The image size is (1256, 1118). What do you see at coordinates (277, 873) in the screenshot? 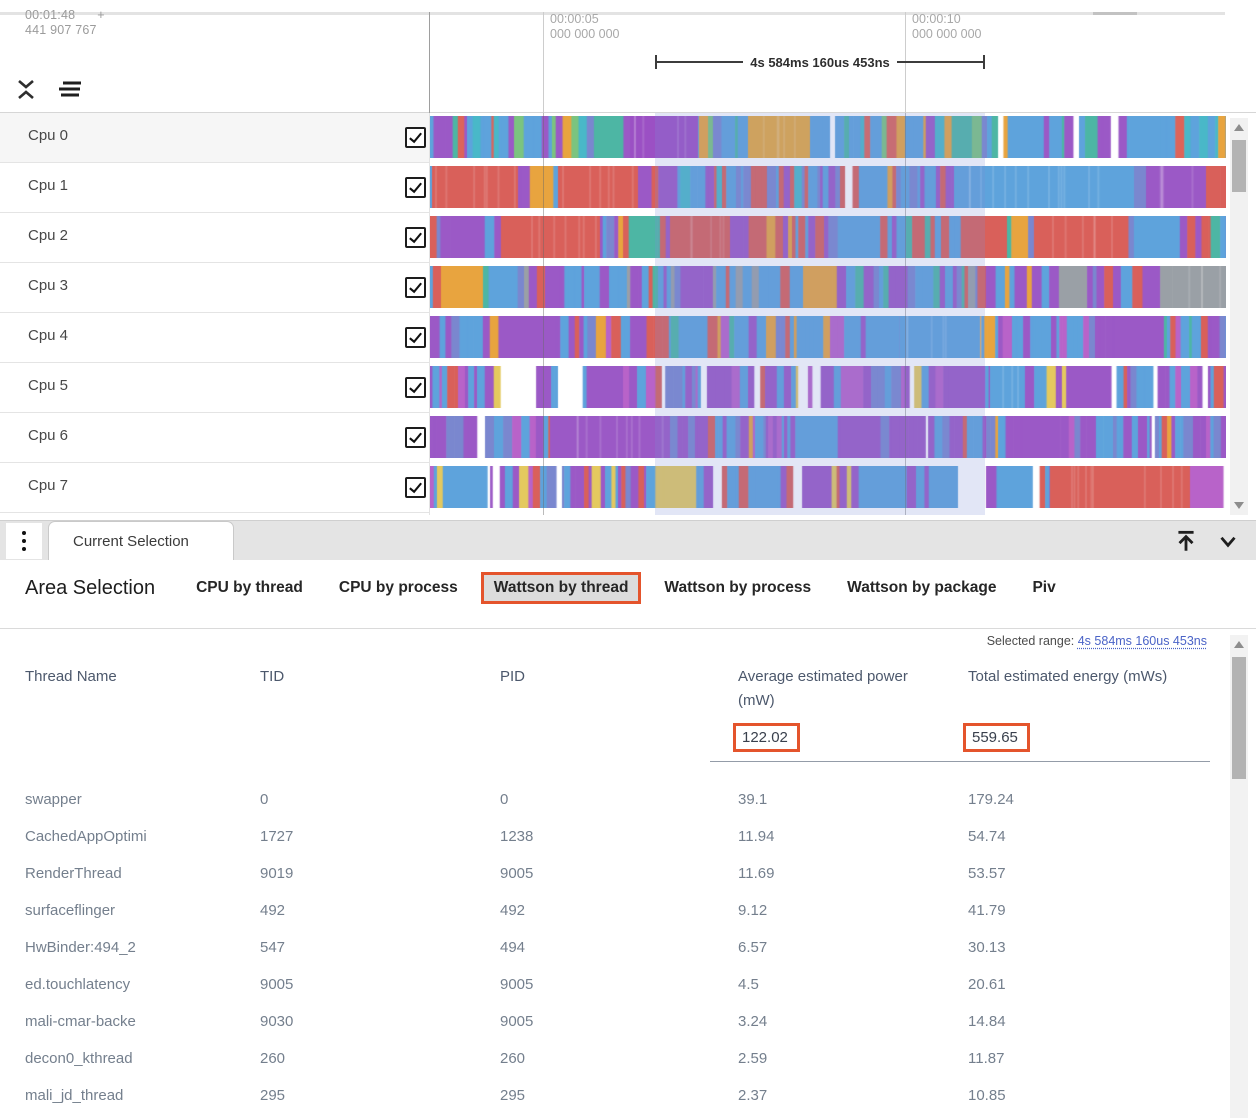
I see `cell-tid: 9019` at bounding box center [277, 873].